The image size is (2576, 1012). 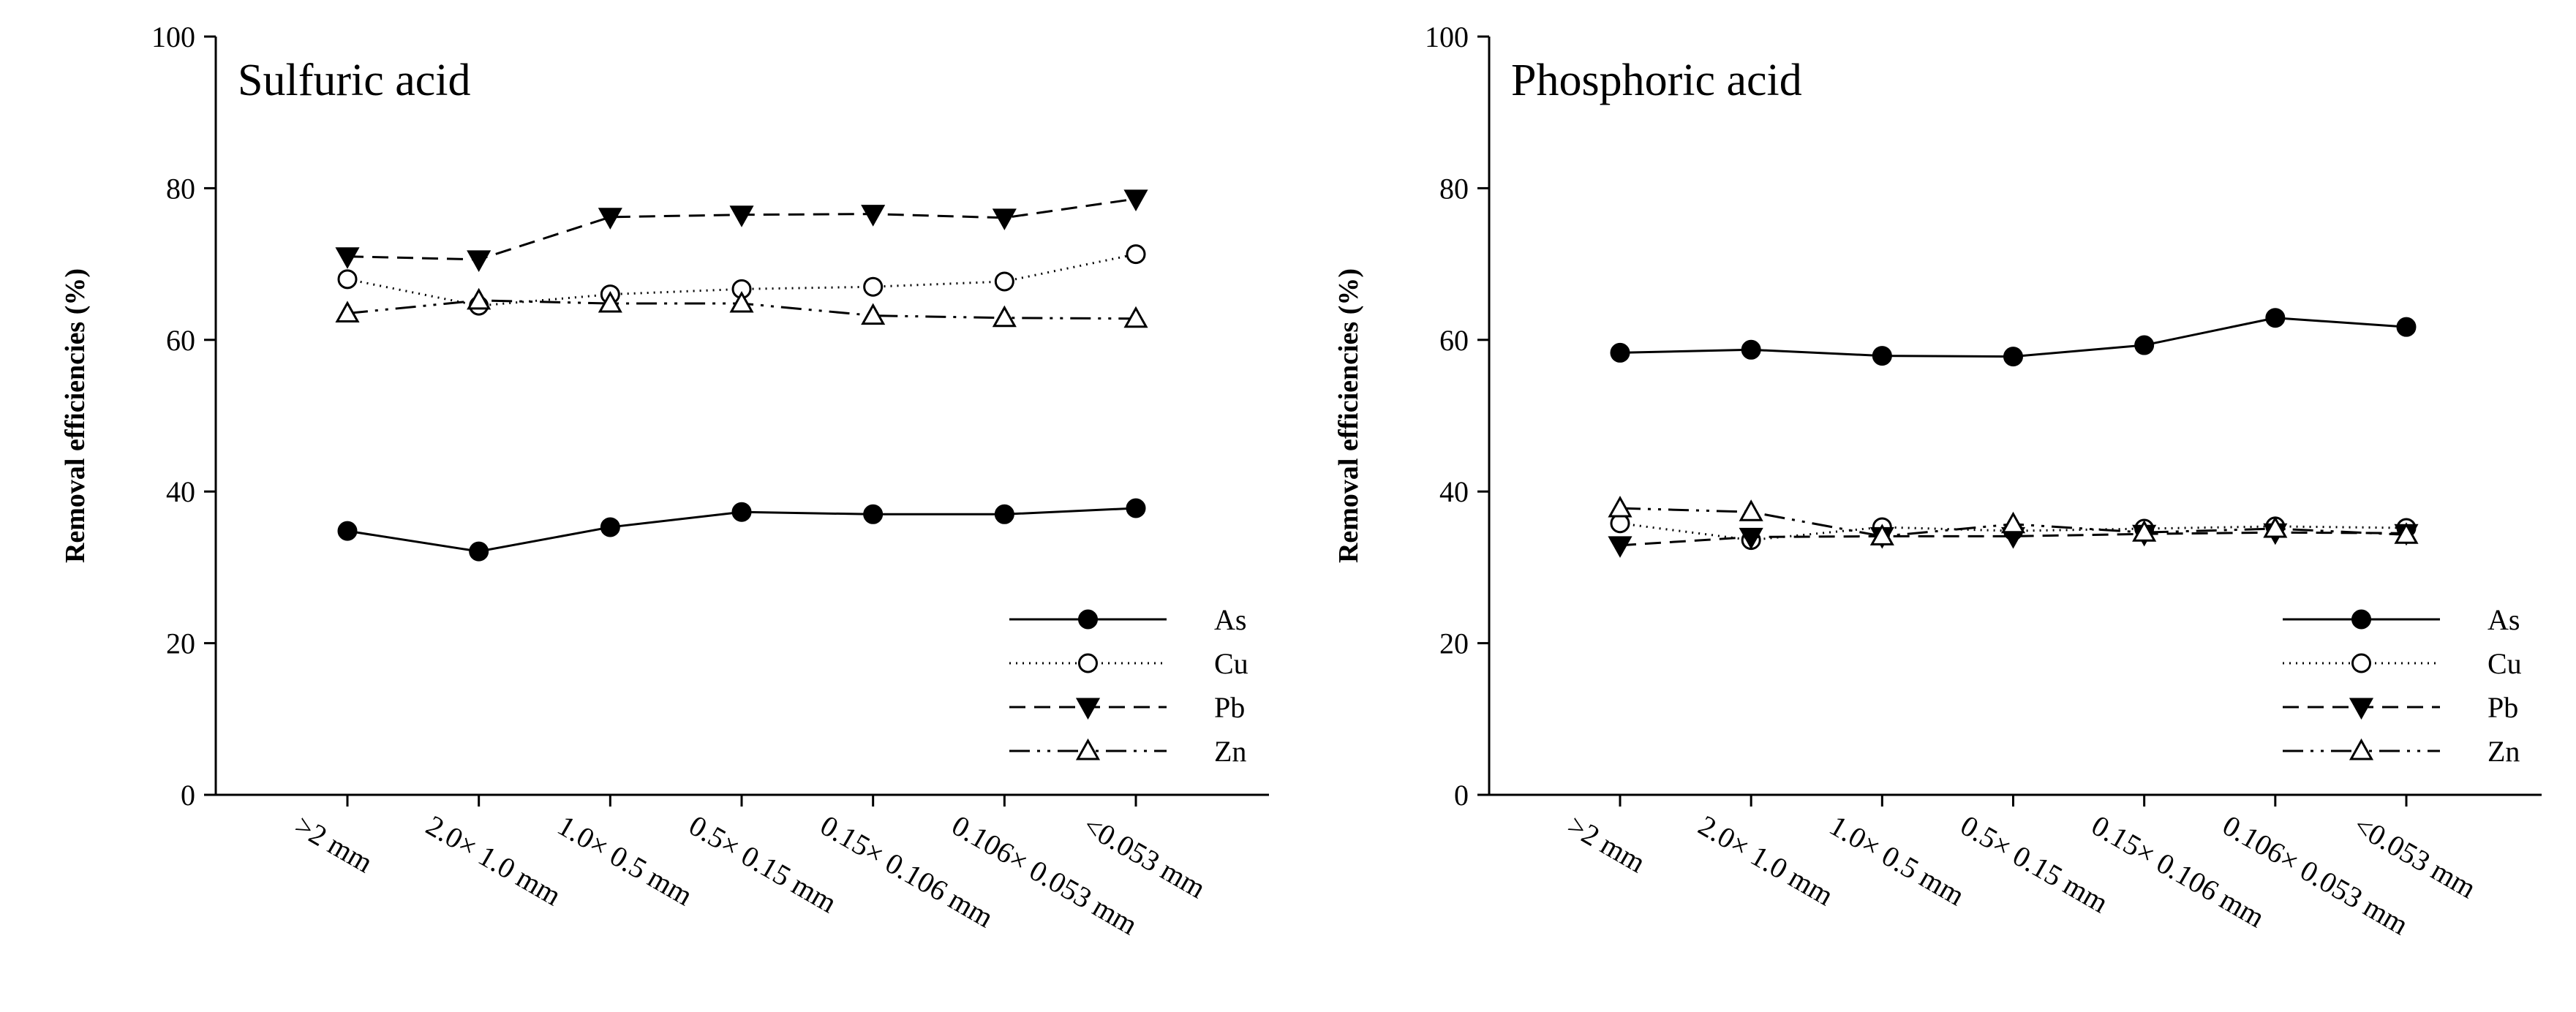 What do you see at coordinates (741, 231) in the screenshot?
I see `series-pb` at bounding box center [741, 231].